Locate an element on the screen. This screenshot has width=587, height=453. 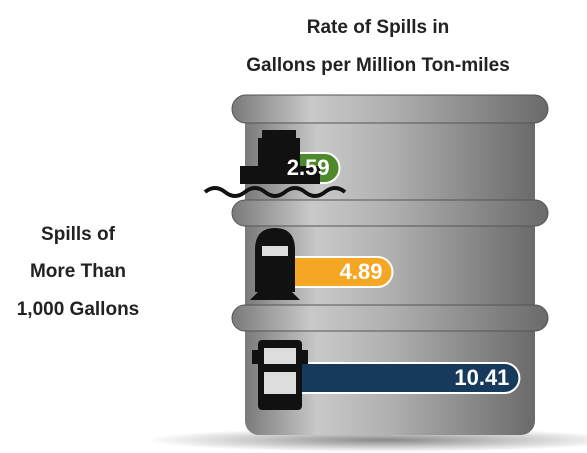
value-label: 10.41 is located at coordinates (481, 377).